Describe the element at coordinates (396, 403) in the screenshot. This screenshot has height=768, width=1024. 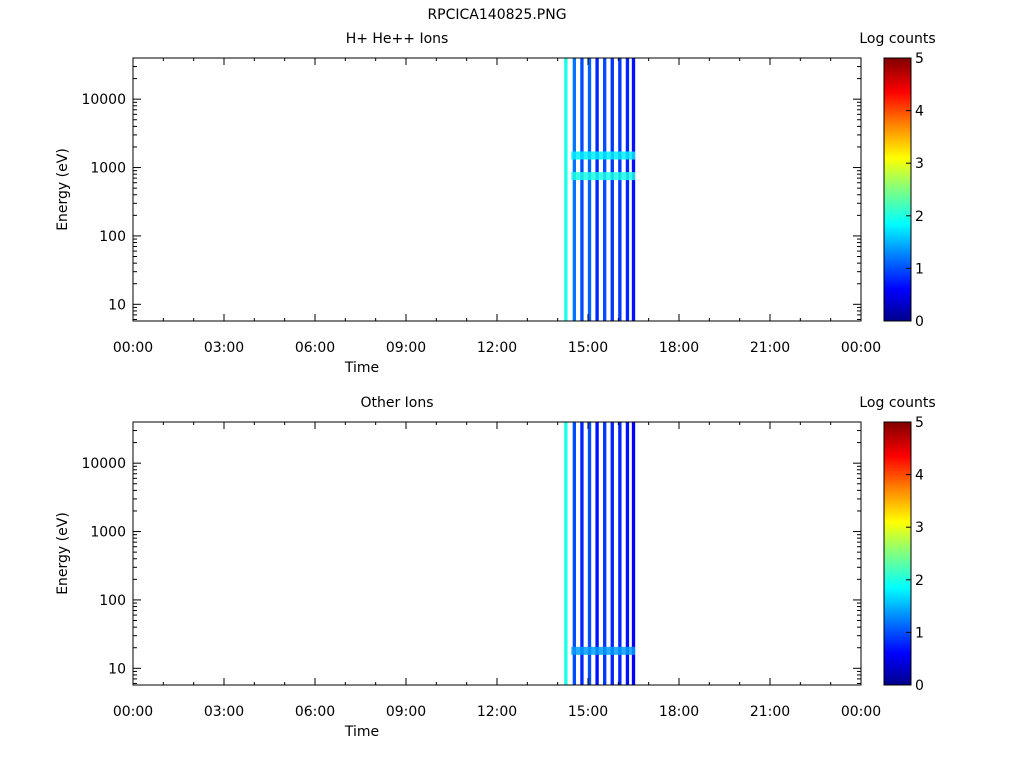
I see `panel-title: Other Ions` at that location.